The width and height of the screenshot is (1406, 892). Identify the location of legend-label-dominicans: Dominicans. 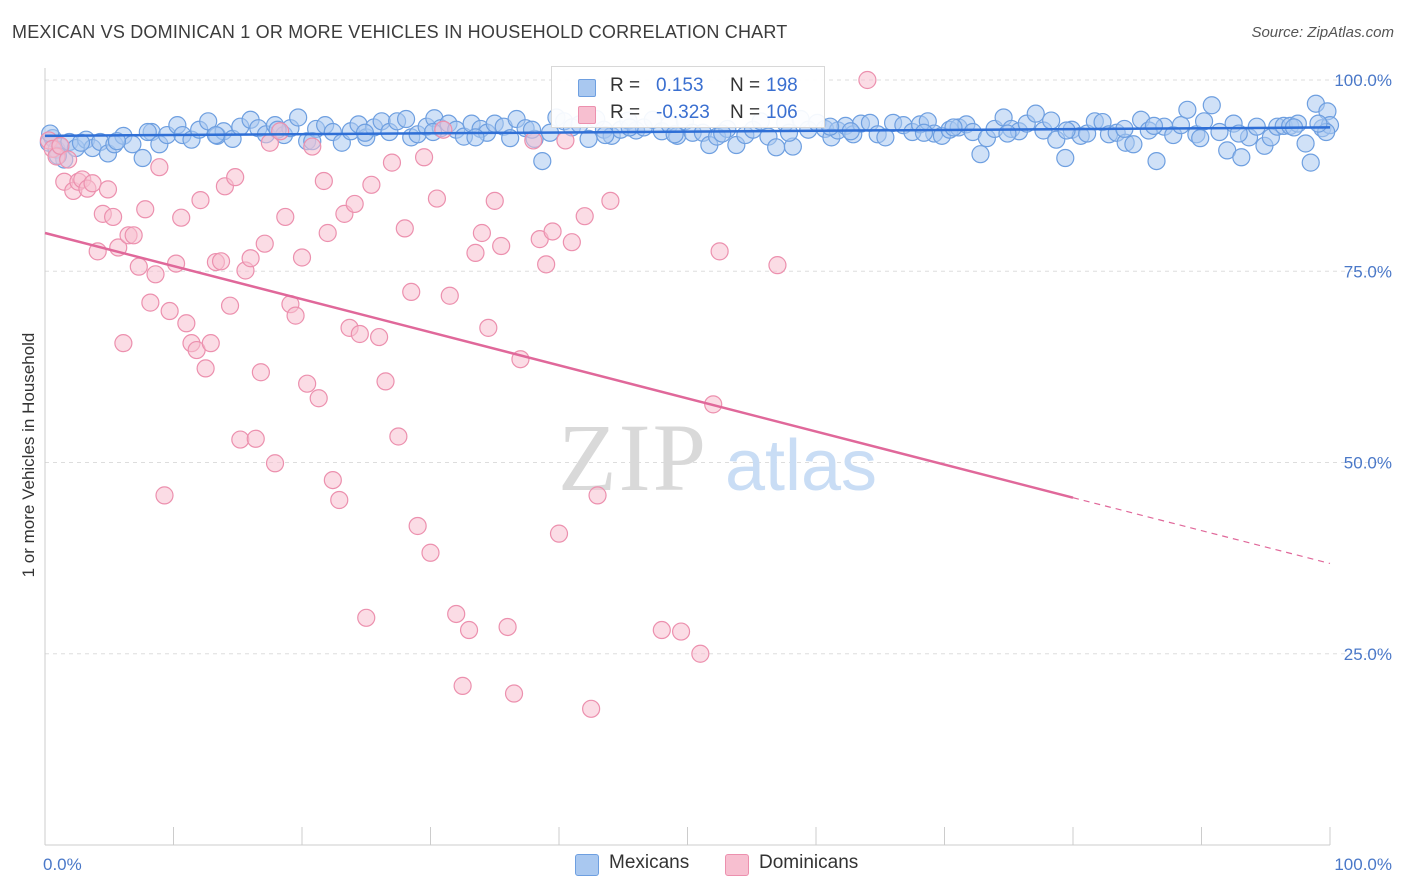
(809, 862).